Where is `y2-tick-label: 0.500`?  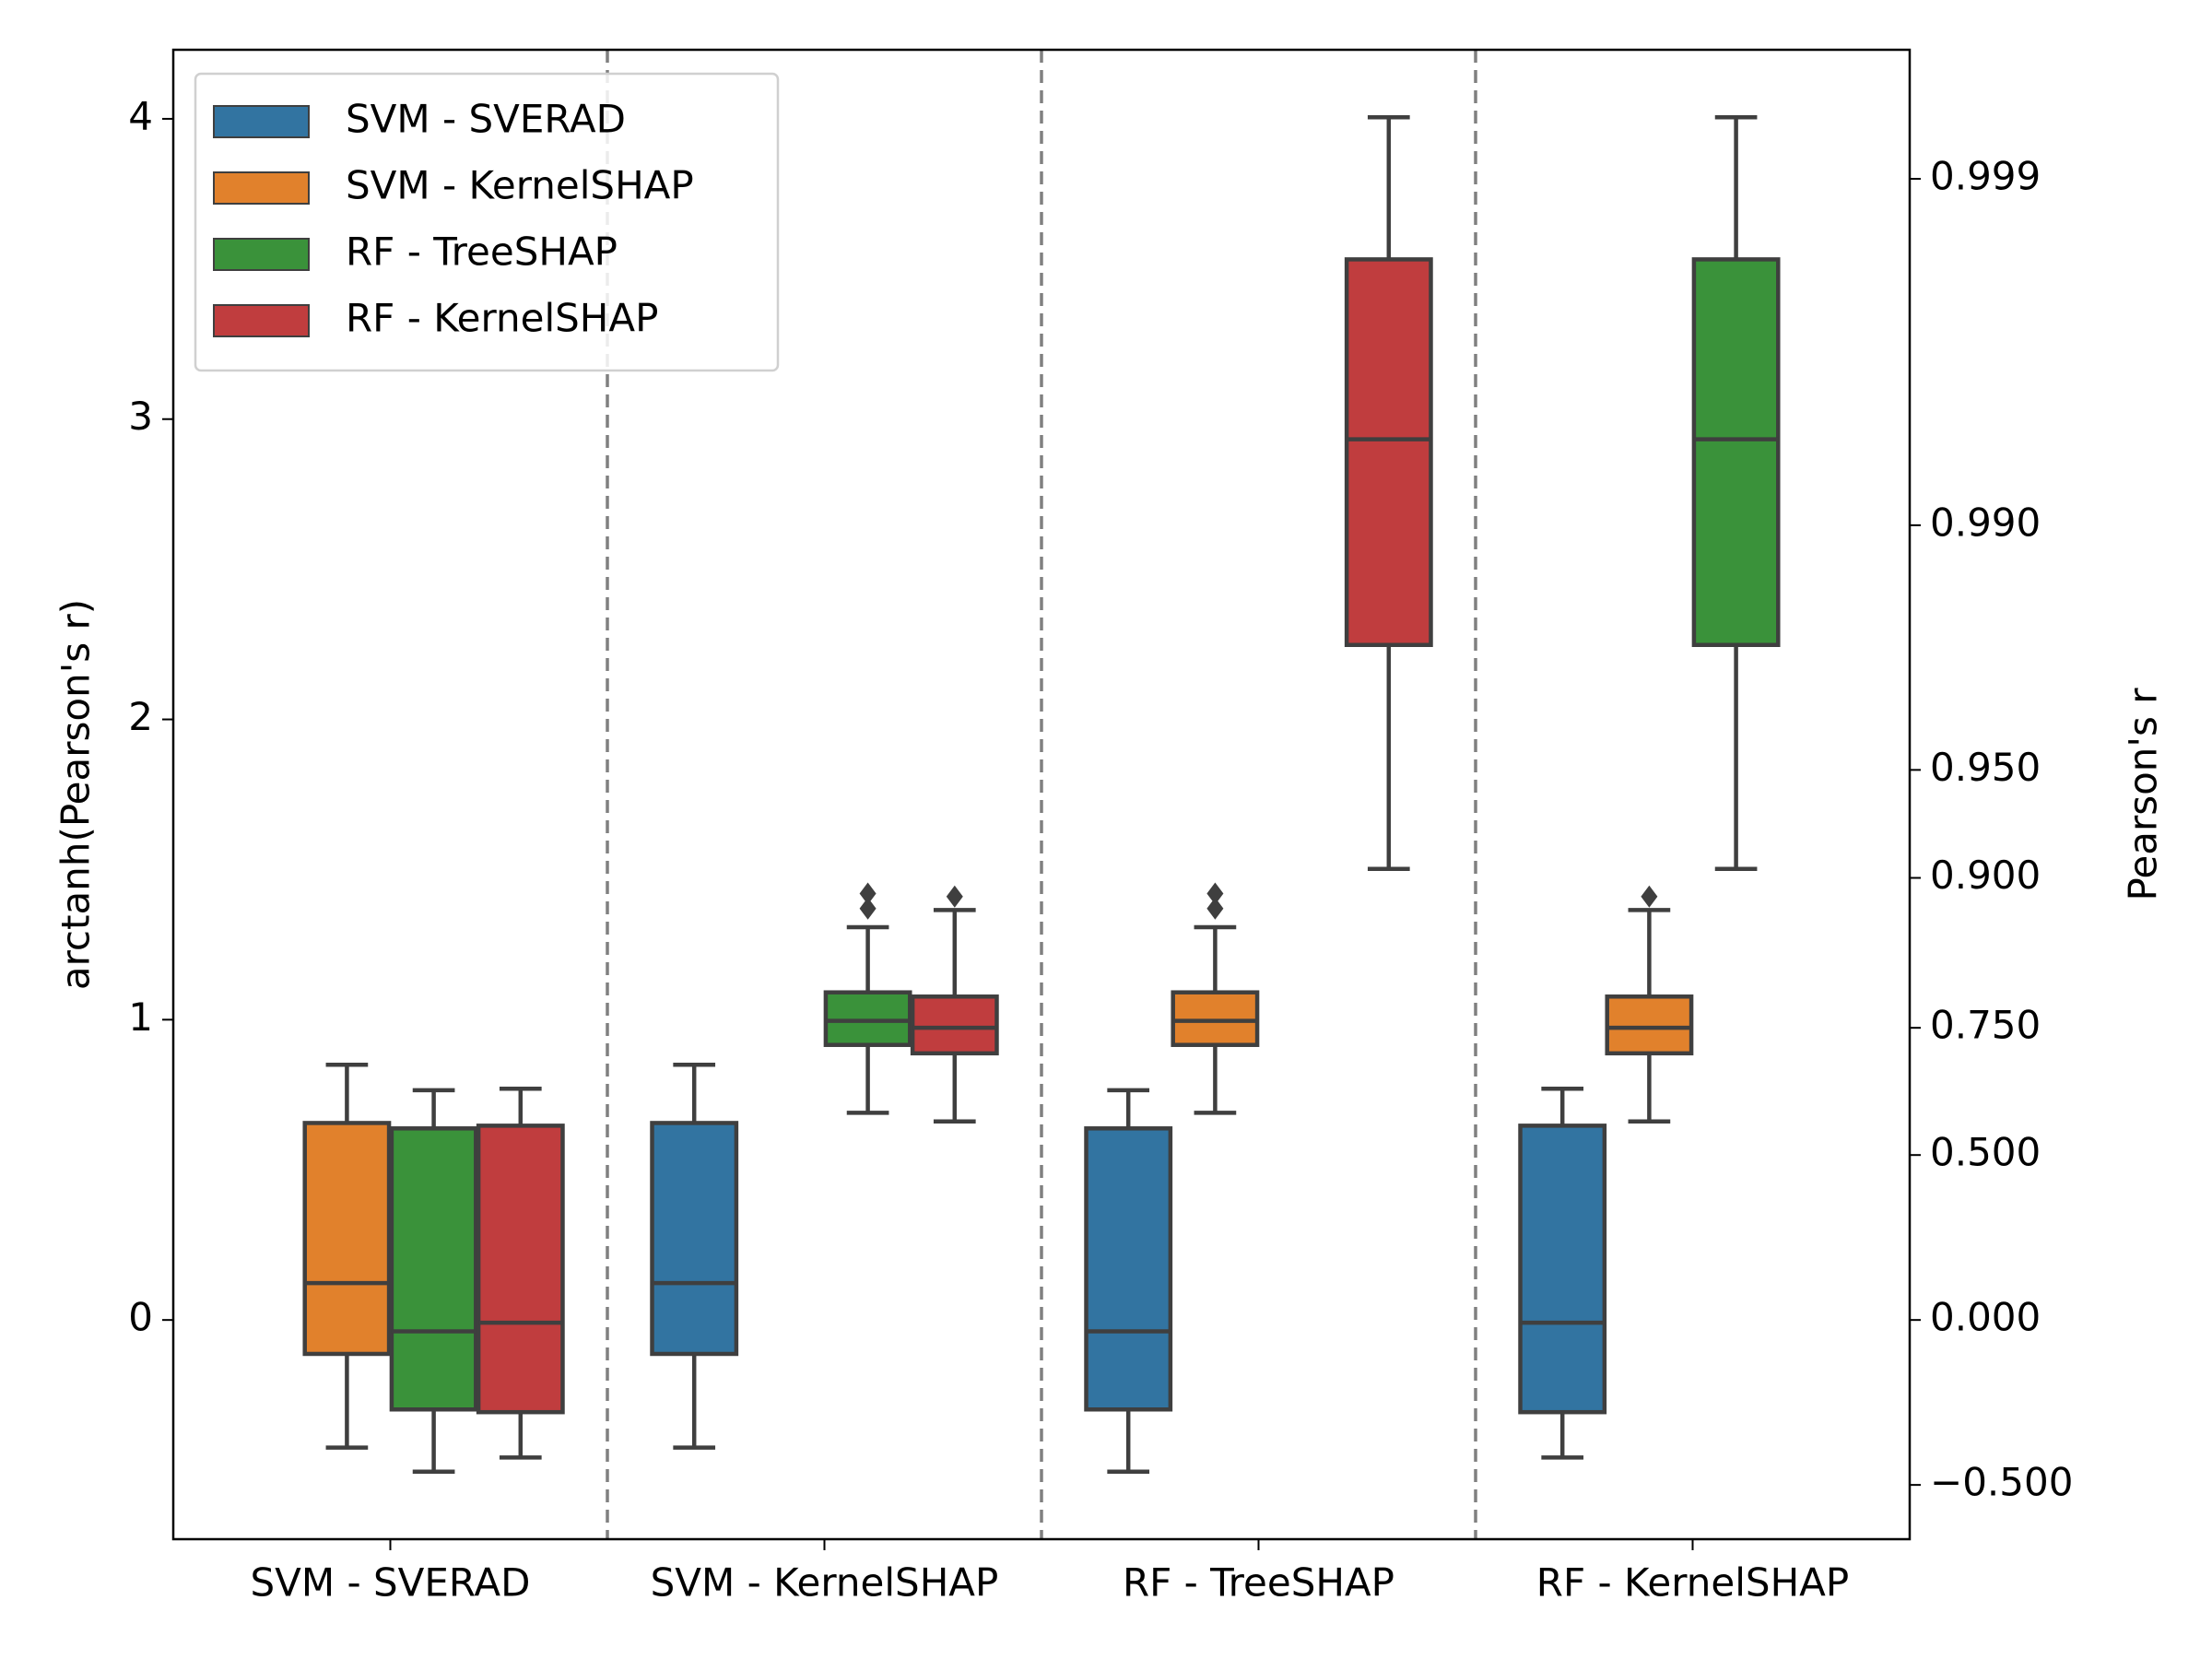 y2-tick-label: 0.500 is located at coordinates (1985, 1152).